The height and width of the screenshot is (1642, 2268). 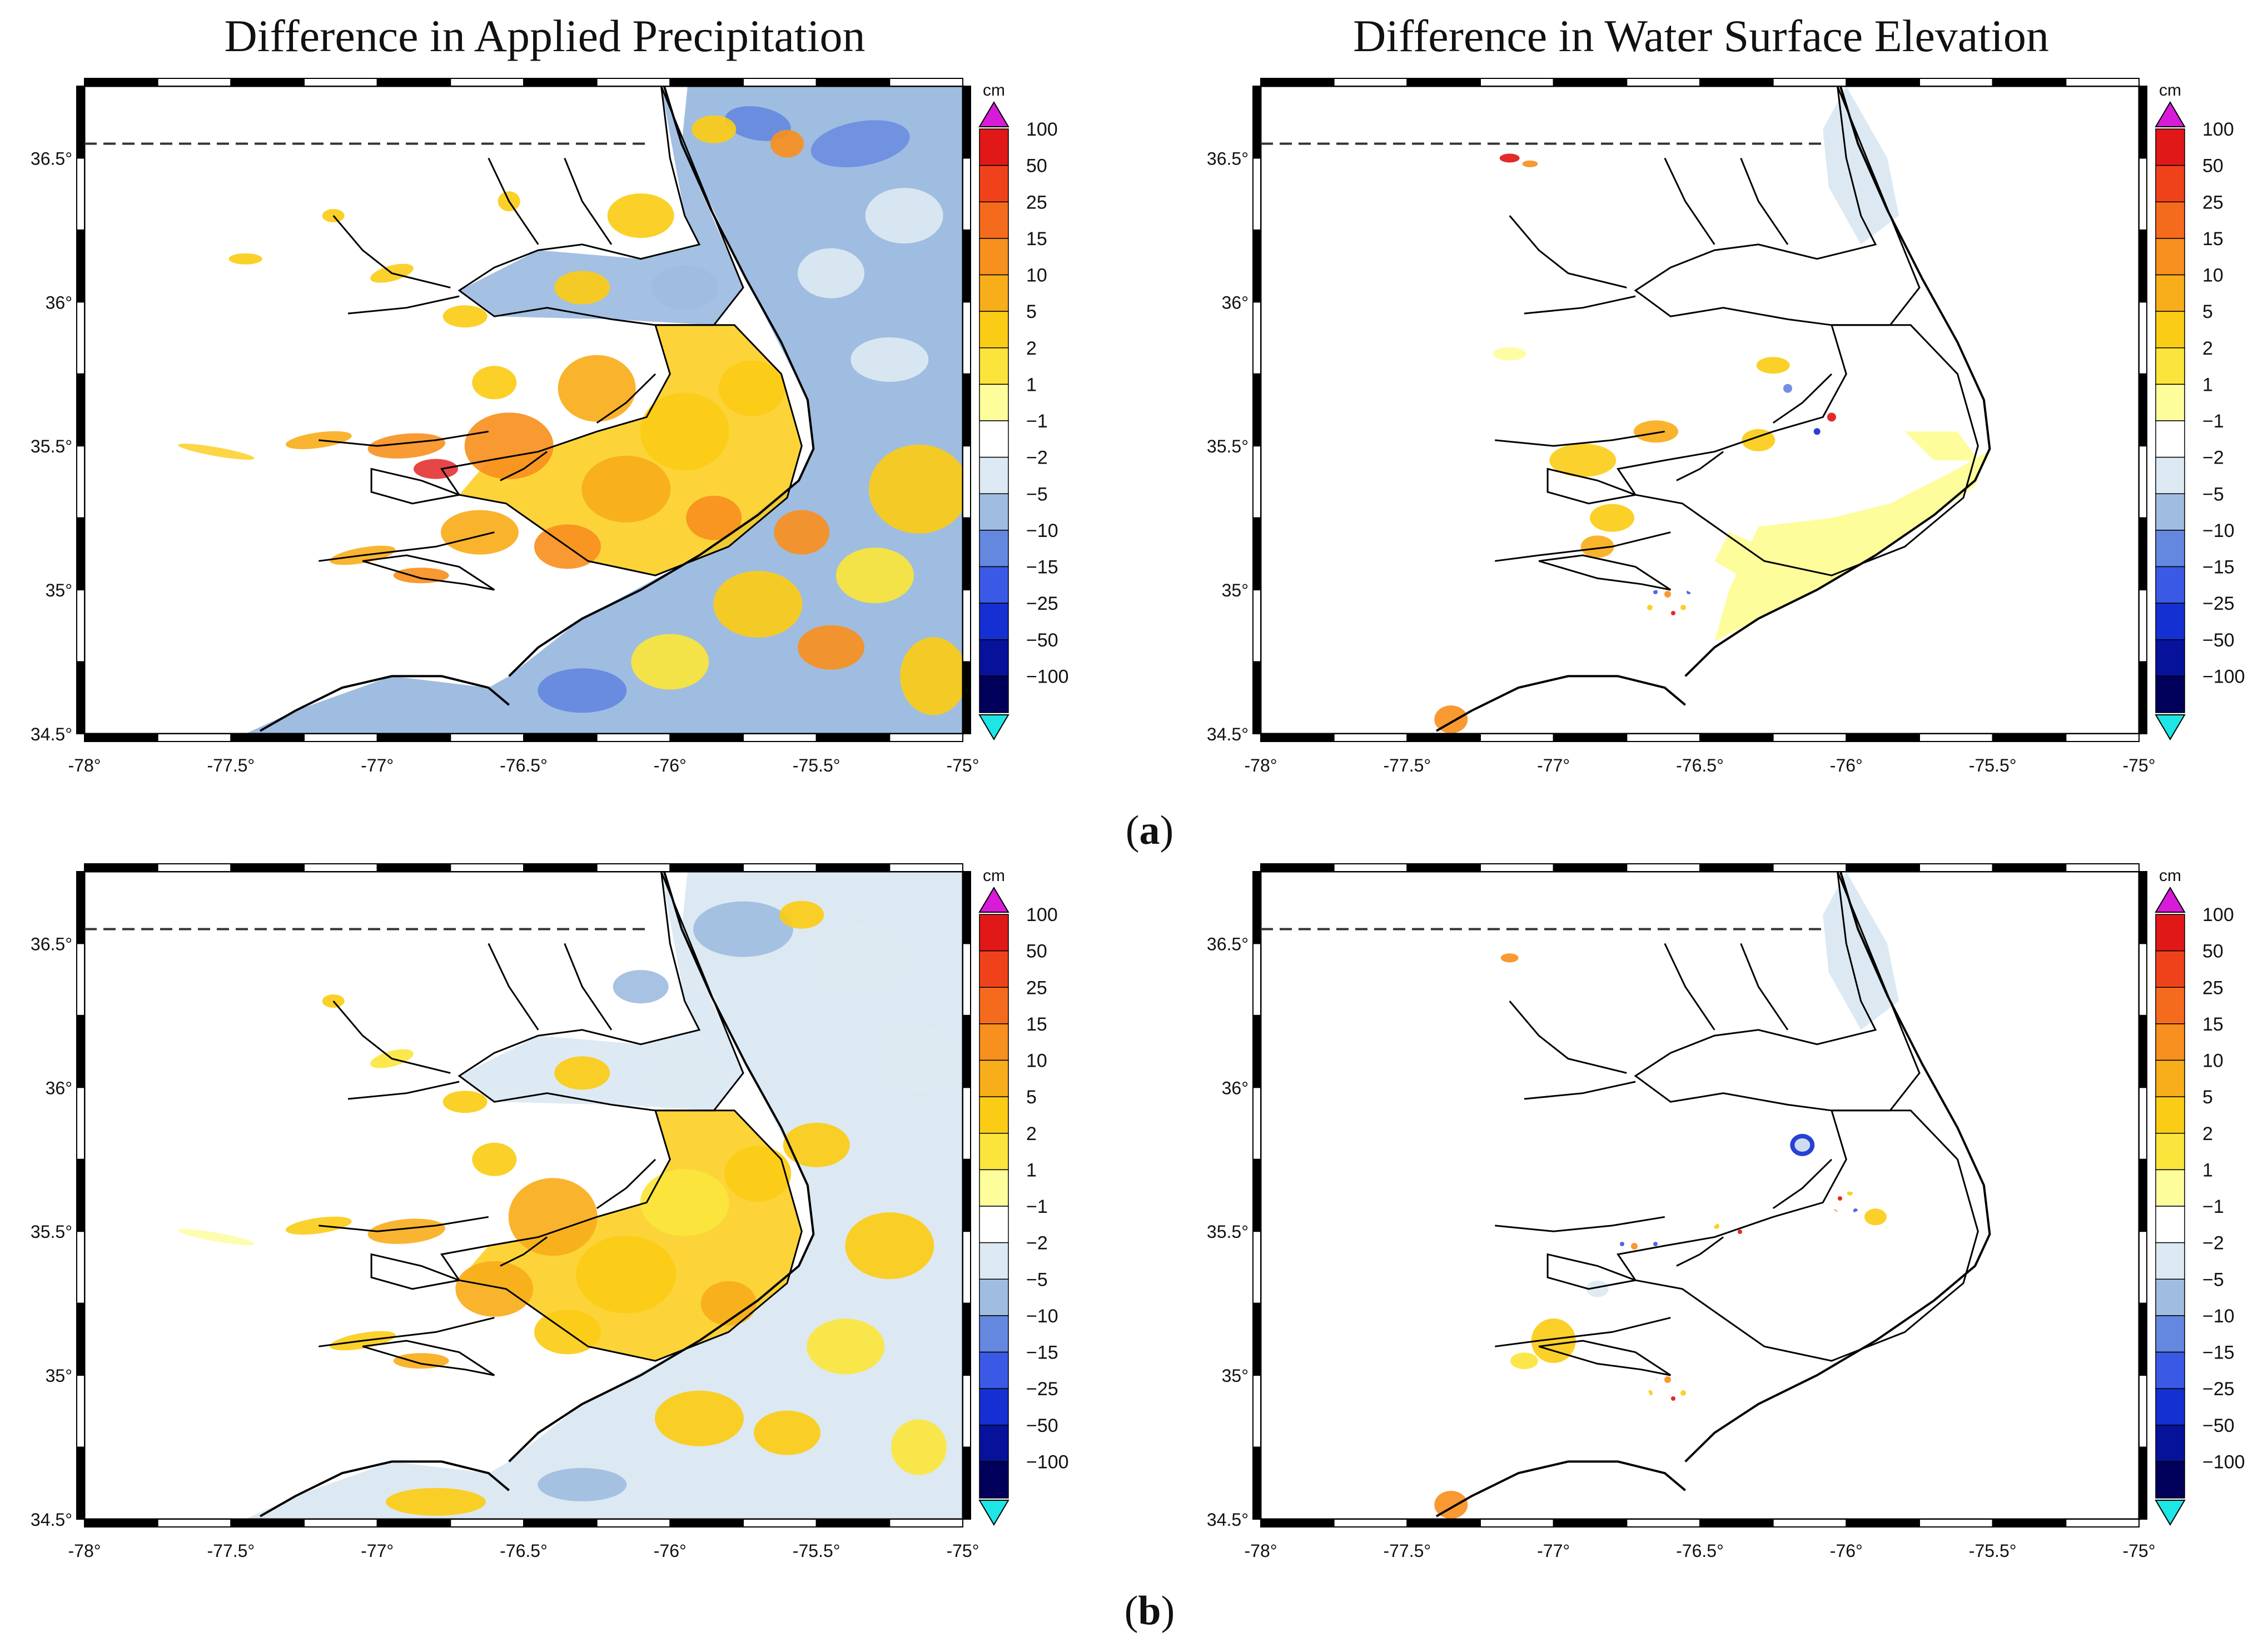 I want to click on x-tick-label: -75°, so click(x=2138, y=1551).